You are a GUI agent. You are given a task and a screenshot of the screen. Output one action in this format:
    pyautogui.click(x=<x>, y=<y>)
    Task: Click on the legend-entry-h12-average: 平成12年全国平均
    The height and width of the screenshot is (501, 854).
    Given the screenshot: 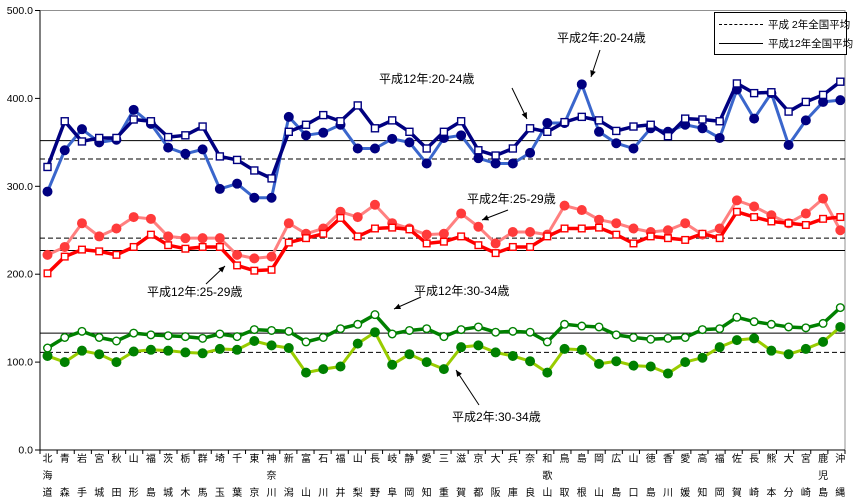 What is the action you would take?
    pyautogui.click(x=786, y=43)
    